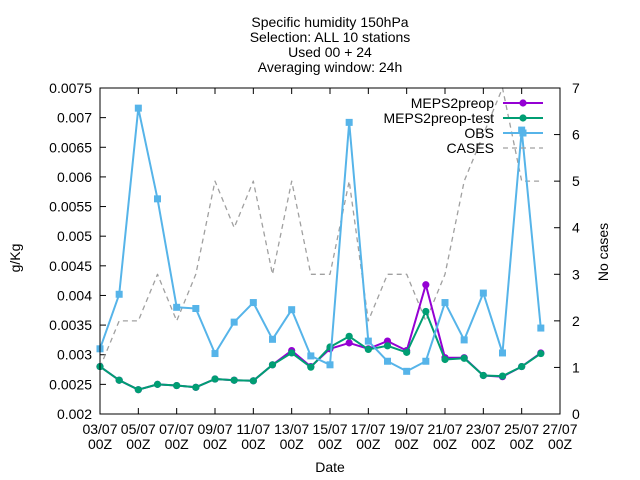 Image resolution: width=640 pixels, height=480 pixels. Describe the element at coordinates (330, 467) in the screenshot. I see `x-axis-label: Date` at that location.